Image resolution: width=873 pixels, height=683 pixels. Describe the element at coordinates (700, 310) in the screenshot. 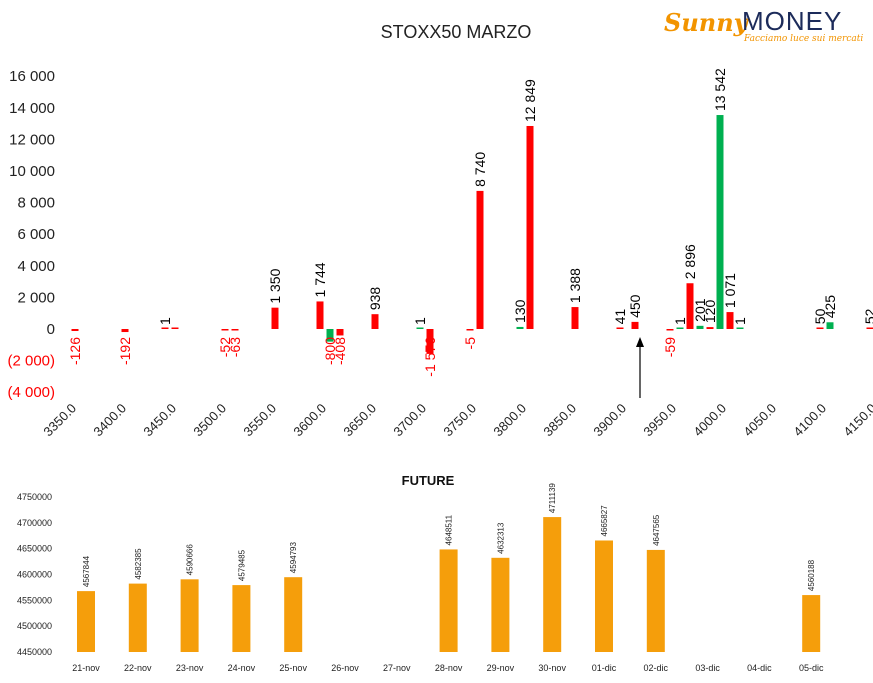

I see `bar-data-label: 201` at that location.